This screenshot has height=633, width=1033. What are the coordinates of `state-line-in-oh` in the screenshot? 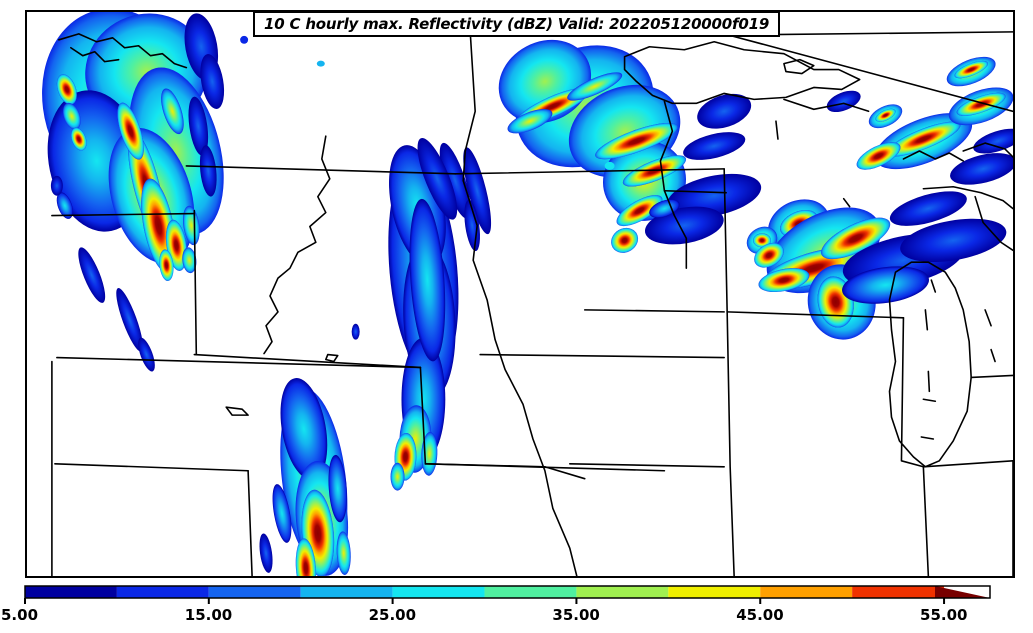 It's located at (912, 392).